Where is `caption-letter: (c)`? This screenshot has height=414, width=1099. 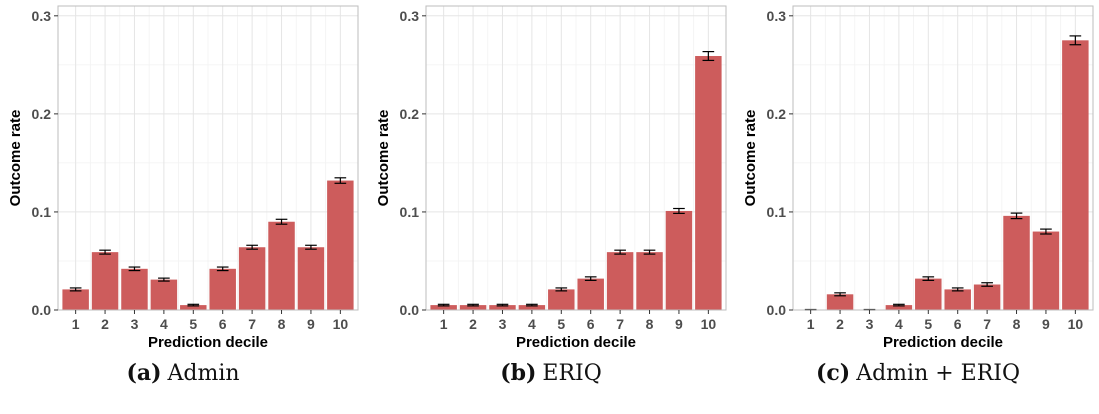
caption-letter: (c) is located at coordinates (833, 373).